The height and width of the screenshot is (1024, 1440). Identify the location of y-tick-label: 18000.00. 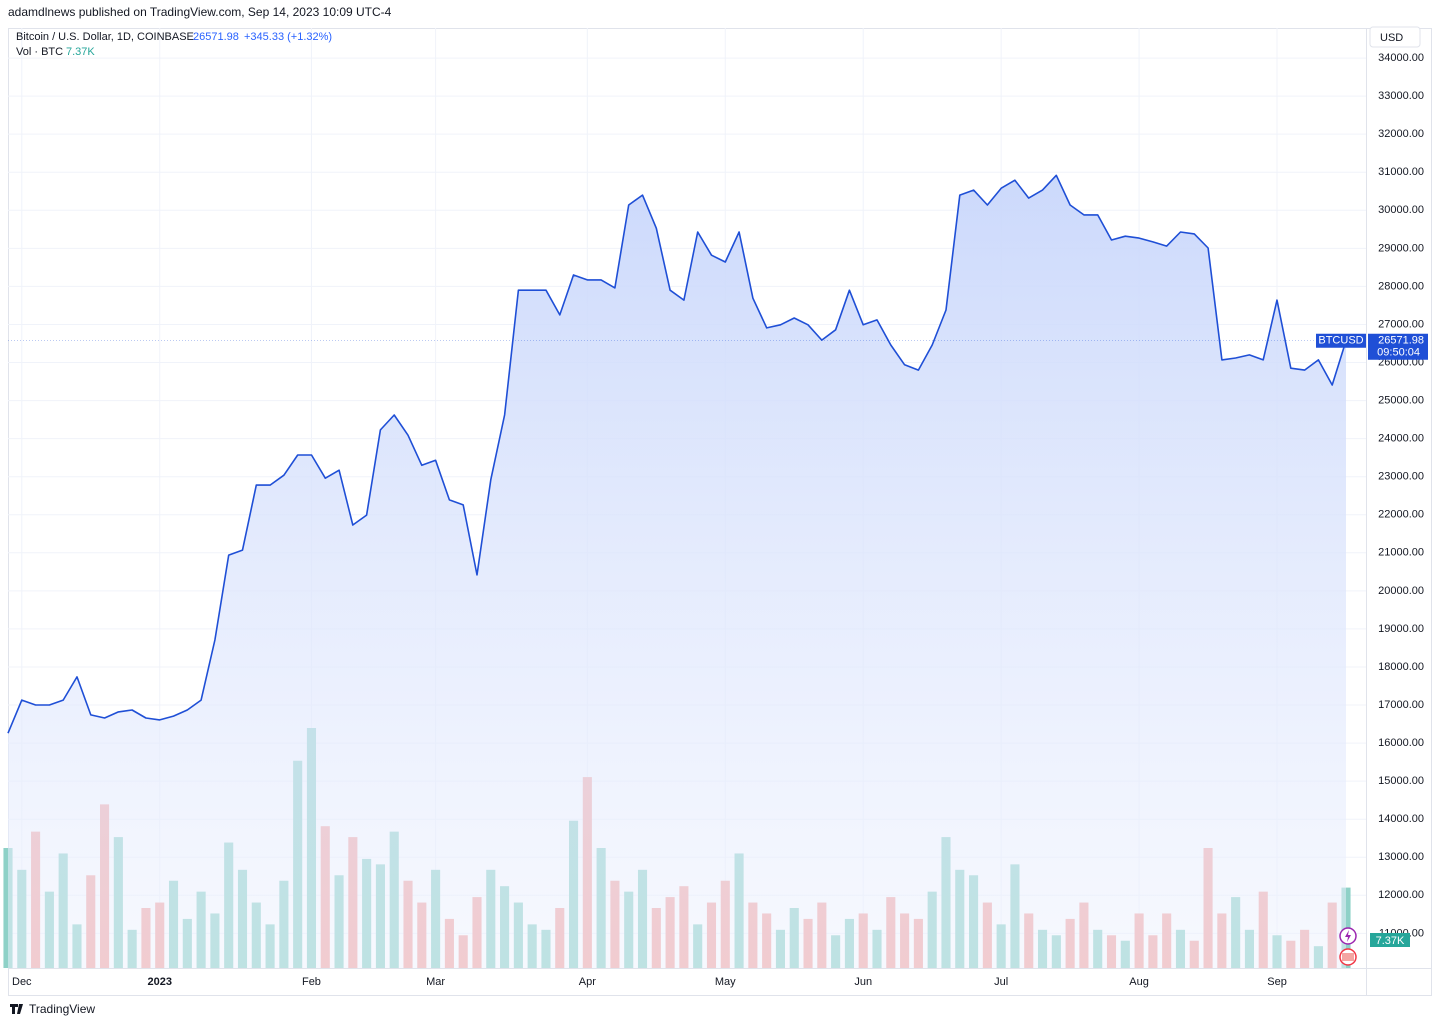
(1401, 667).